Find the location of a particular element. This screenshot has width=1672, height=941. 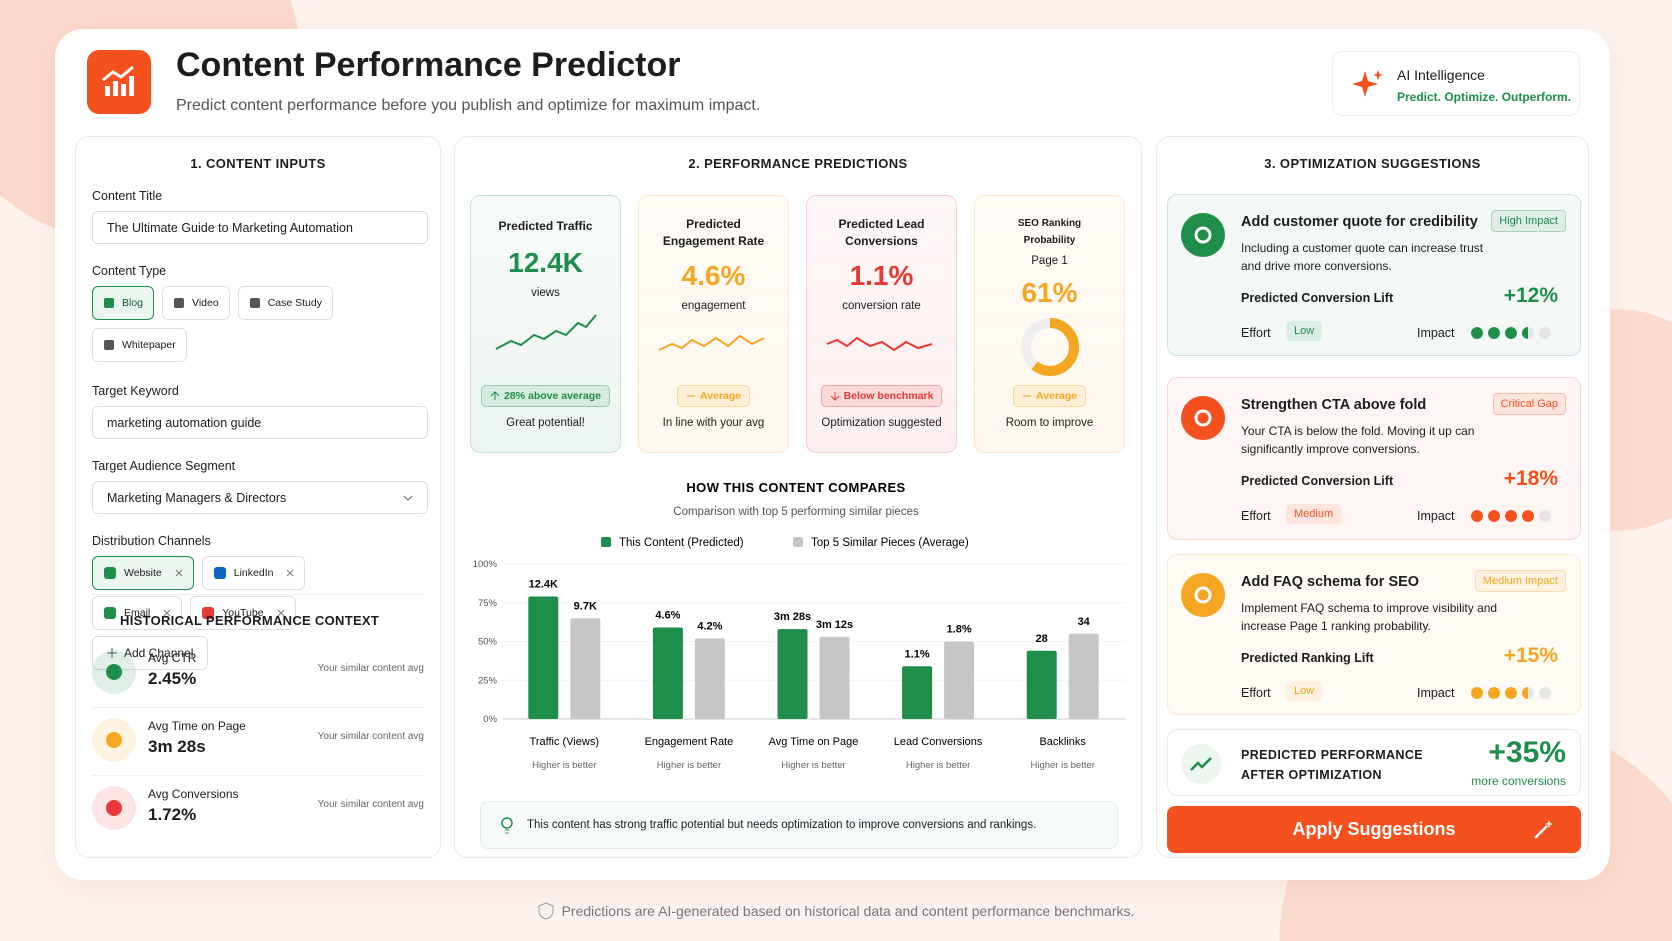

card-title: Predicted Traffic is located at coordinates (545, 226).